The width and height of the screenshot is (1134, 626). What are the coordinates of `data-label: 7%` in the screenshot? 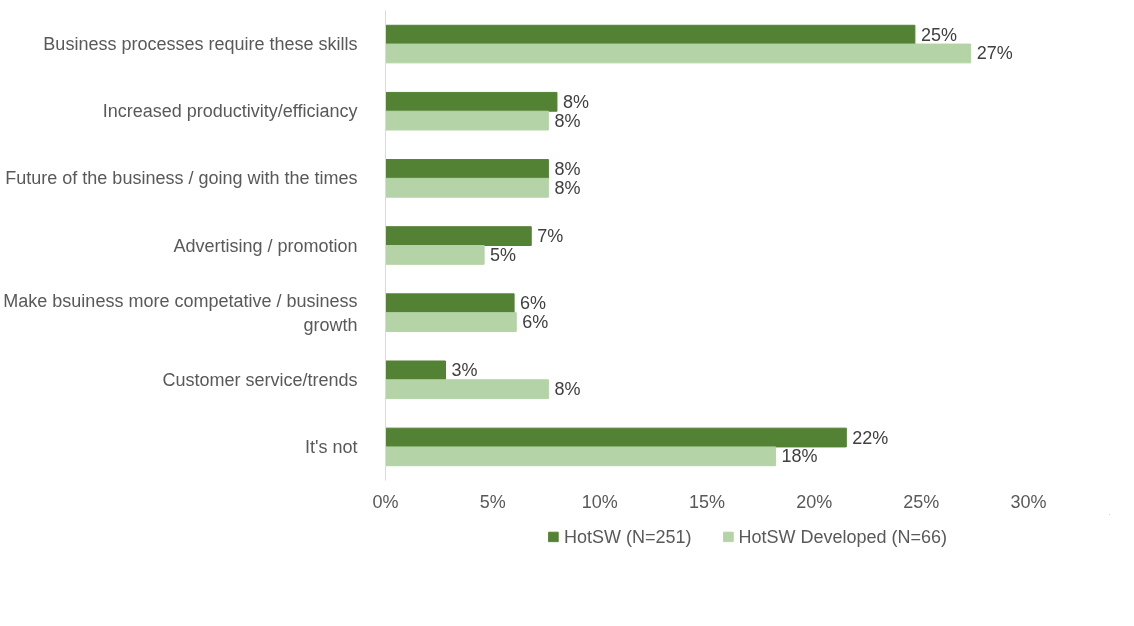 It's located at (550, 236).